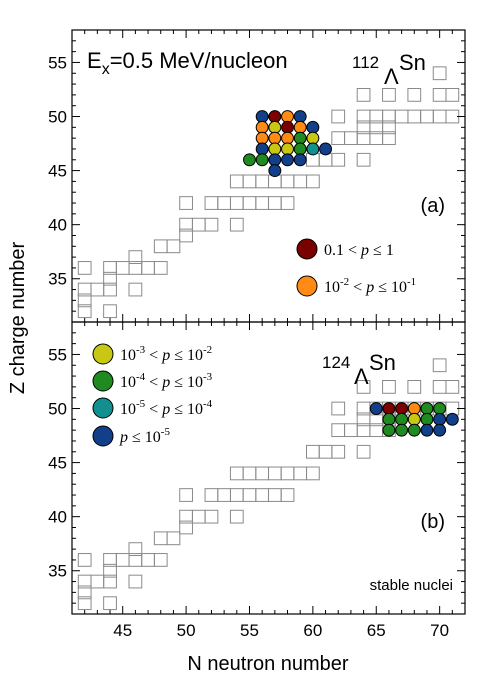 This screenshot has height=682, width=498. I want to click on x-tick-label: 45, so click(122, 630).